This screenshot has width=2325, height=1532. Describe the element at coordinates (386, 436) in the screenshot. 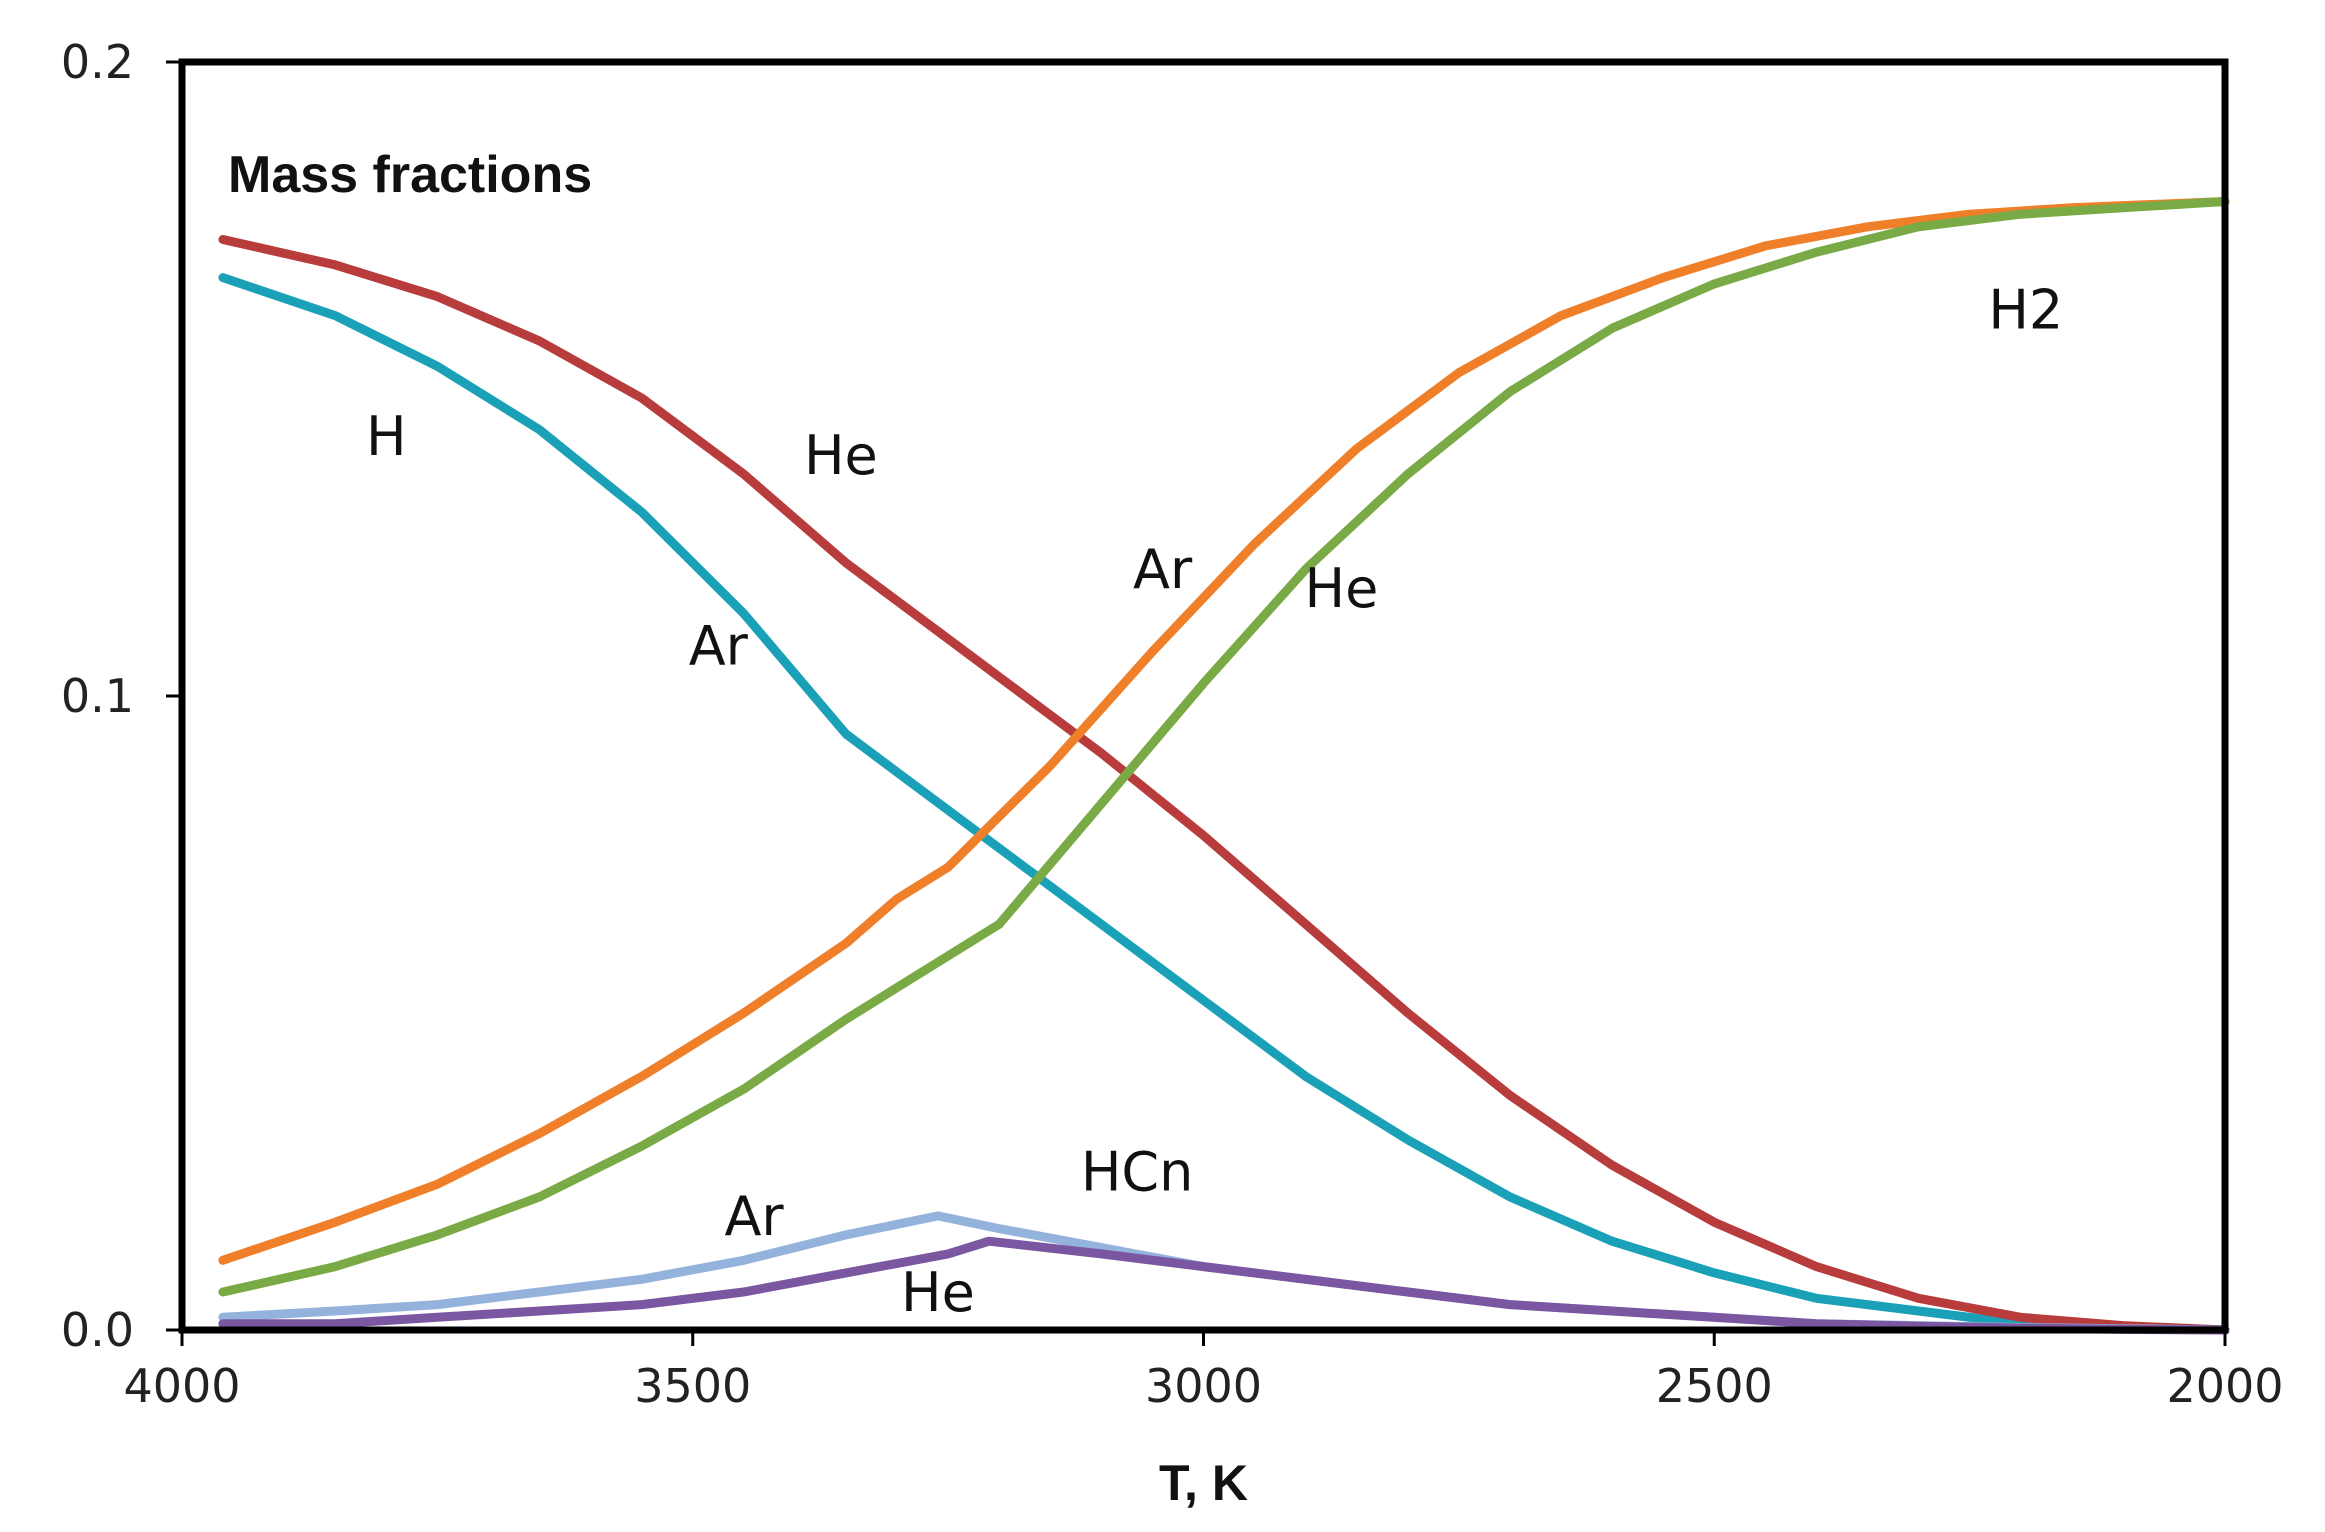

I see `series-annotation: H` at that location.